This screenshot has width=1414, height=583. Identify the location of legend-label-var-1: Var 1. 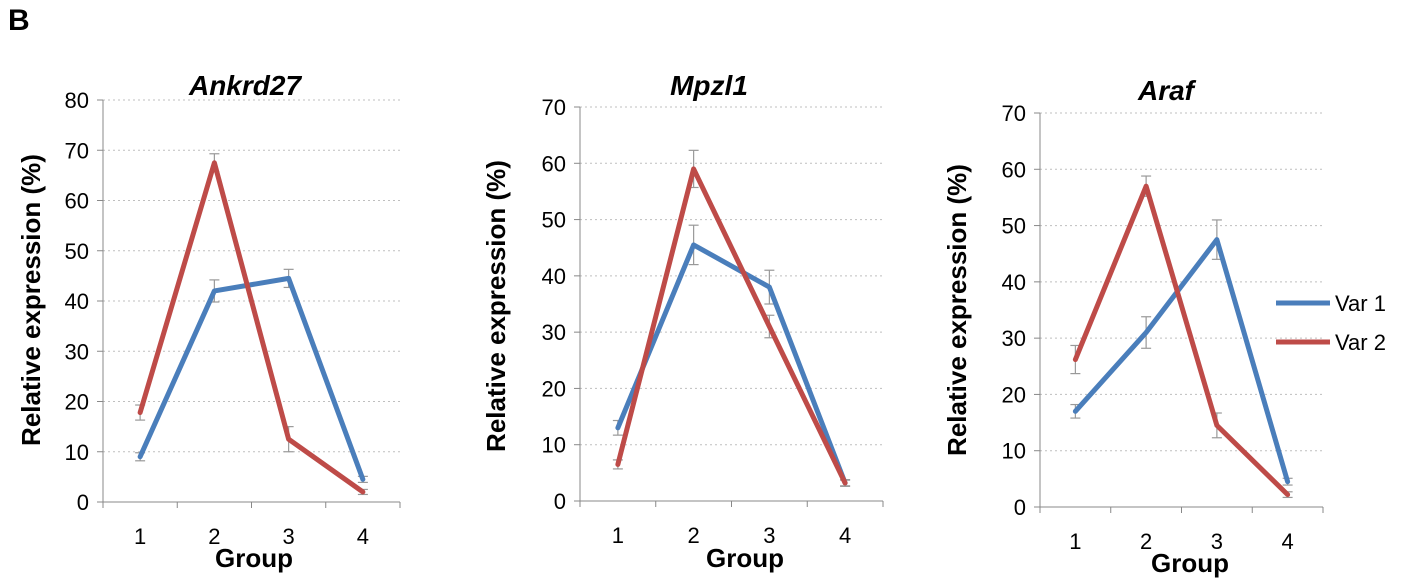
(1360, 303).